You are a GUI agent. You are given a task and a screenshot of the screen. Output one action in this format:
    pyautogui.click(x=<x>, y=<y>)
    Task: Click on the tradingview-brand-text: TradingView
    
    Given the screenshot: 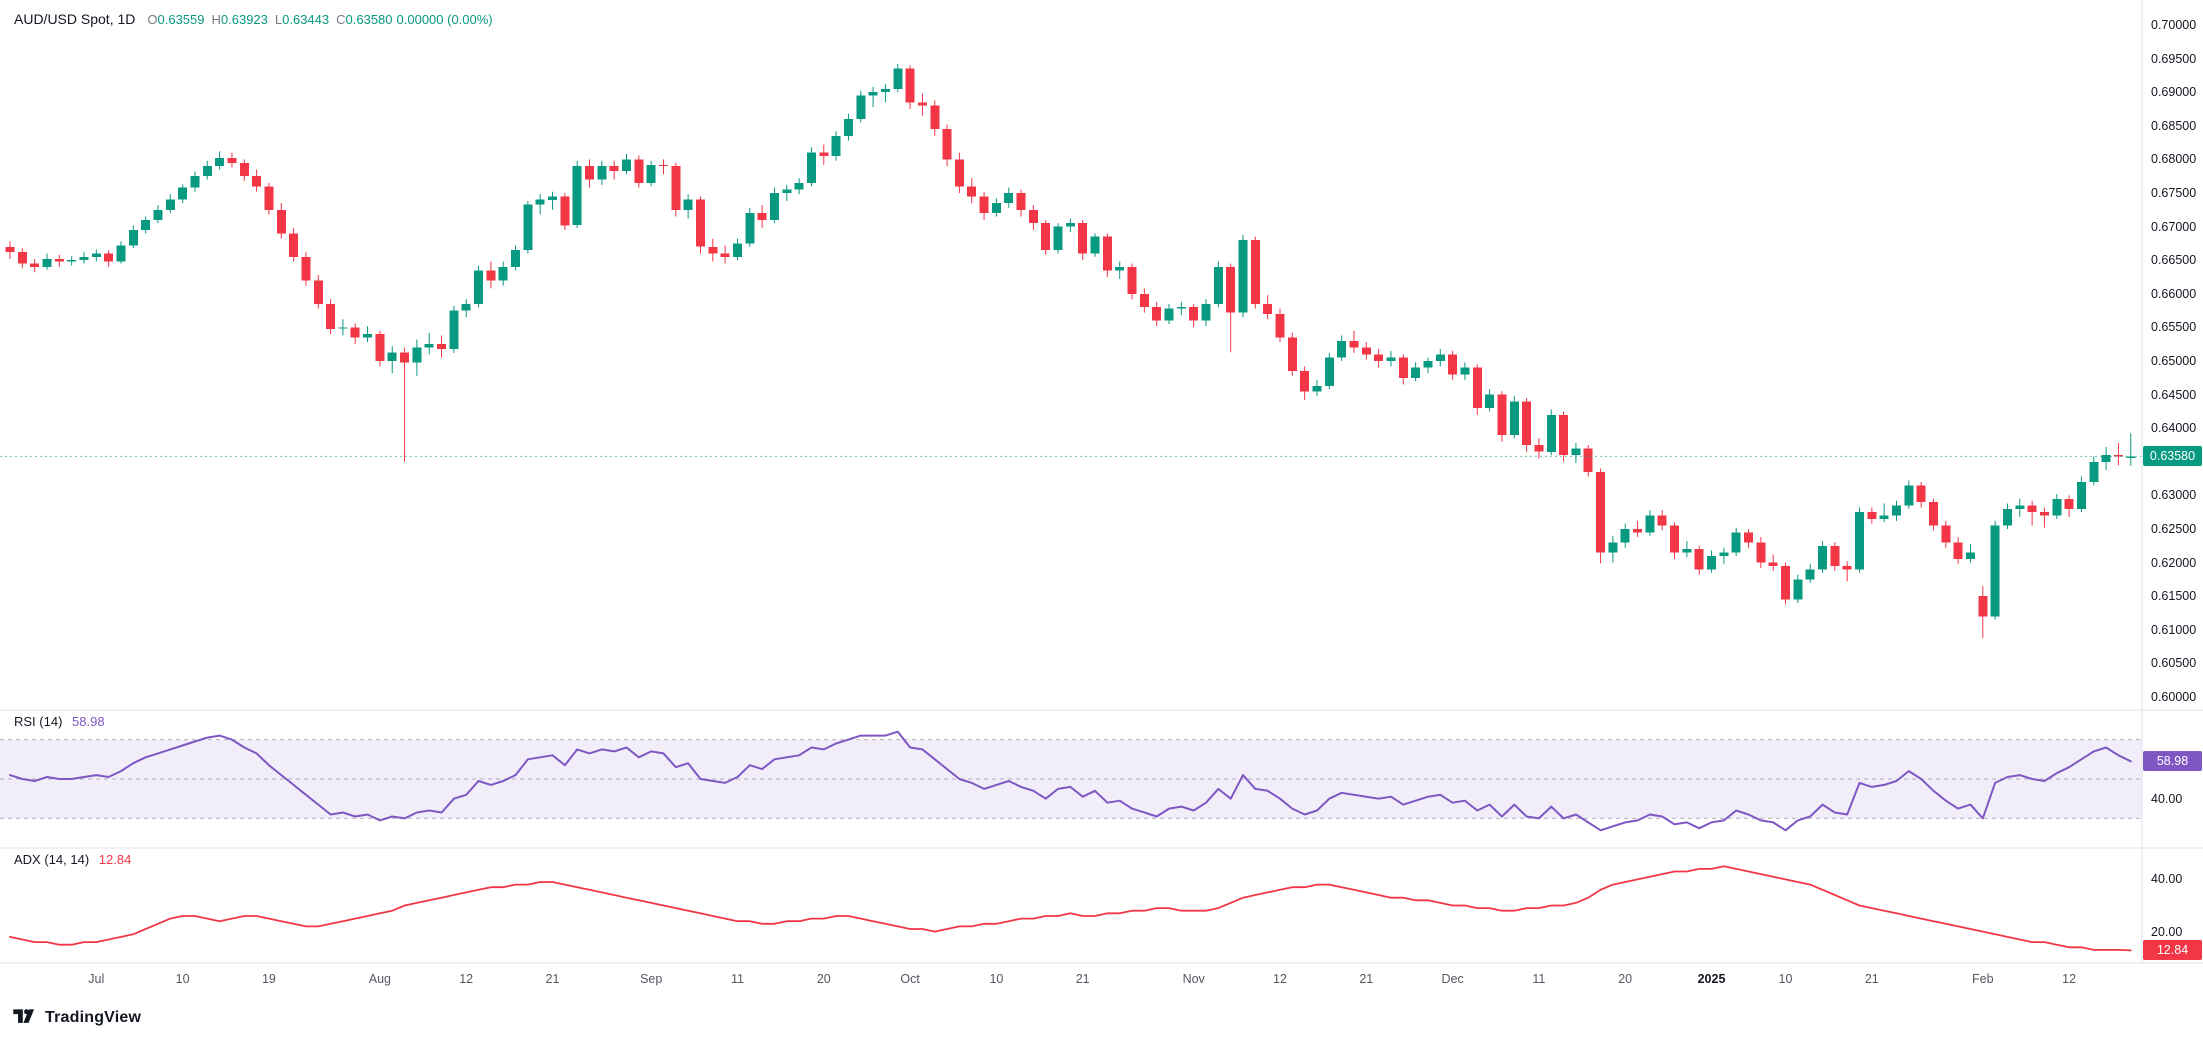 What is the action you would take?
    pyautogui.click(x=93, y=1017)
    